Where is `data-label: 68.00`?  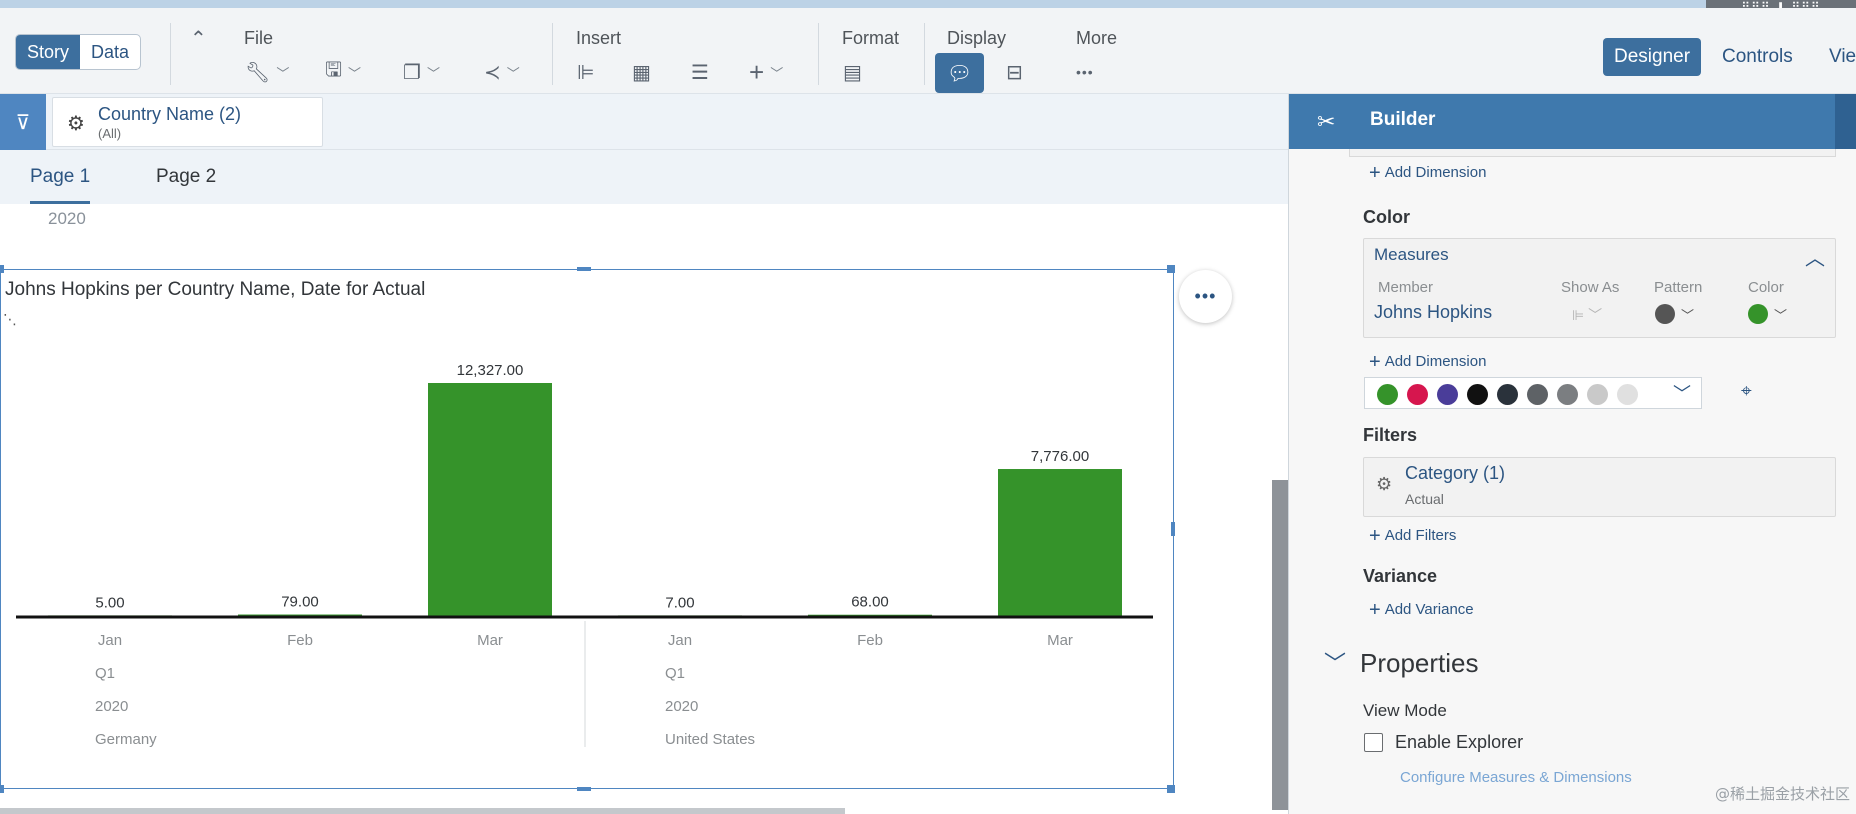
data-label: 68.00 is located at coordinates (870, 602).